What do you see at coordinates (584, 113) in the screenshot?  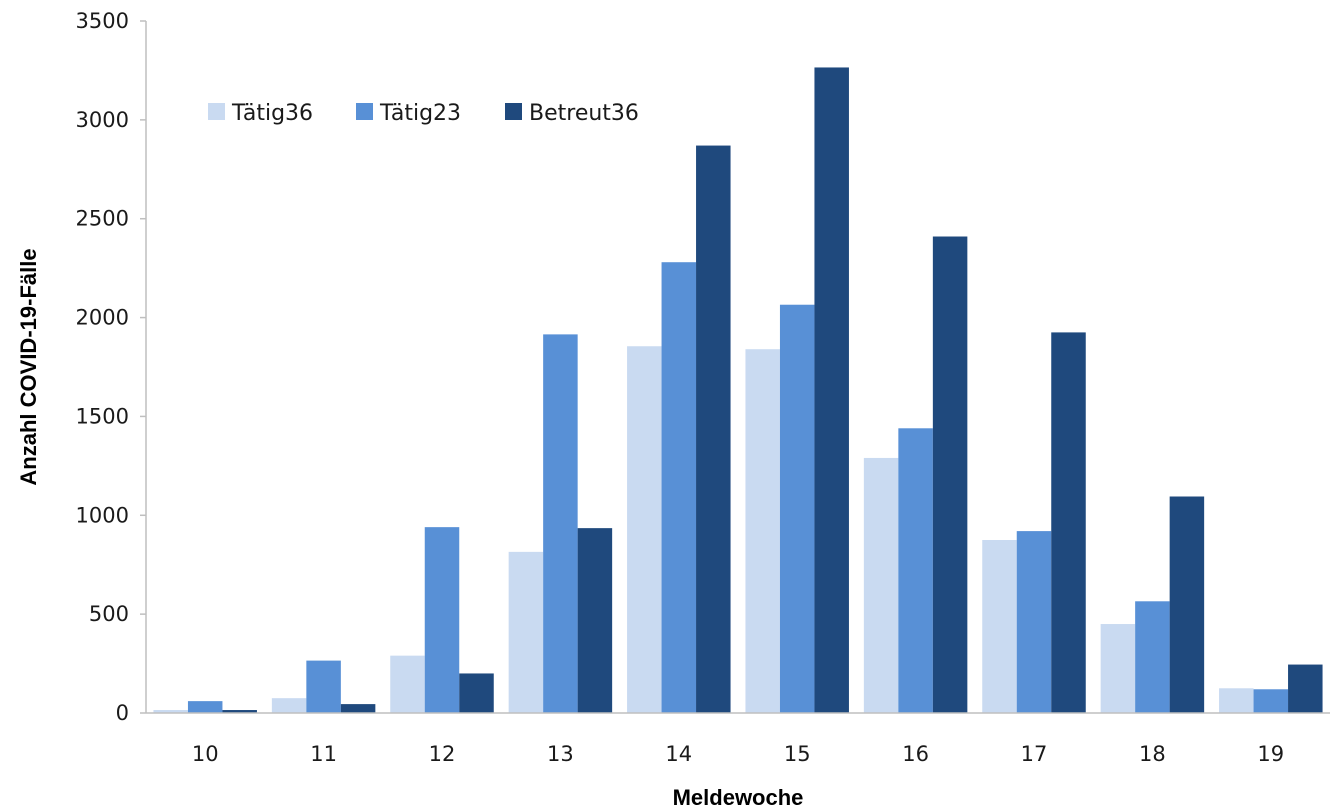 I see `legend-label-Betreut36: Betreut36` at bounding box center [584, 113].